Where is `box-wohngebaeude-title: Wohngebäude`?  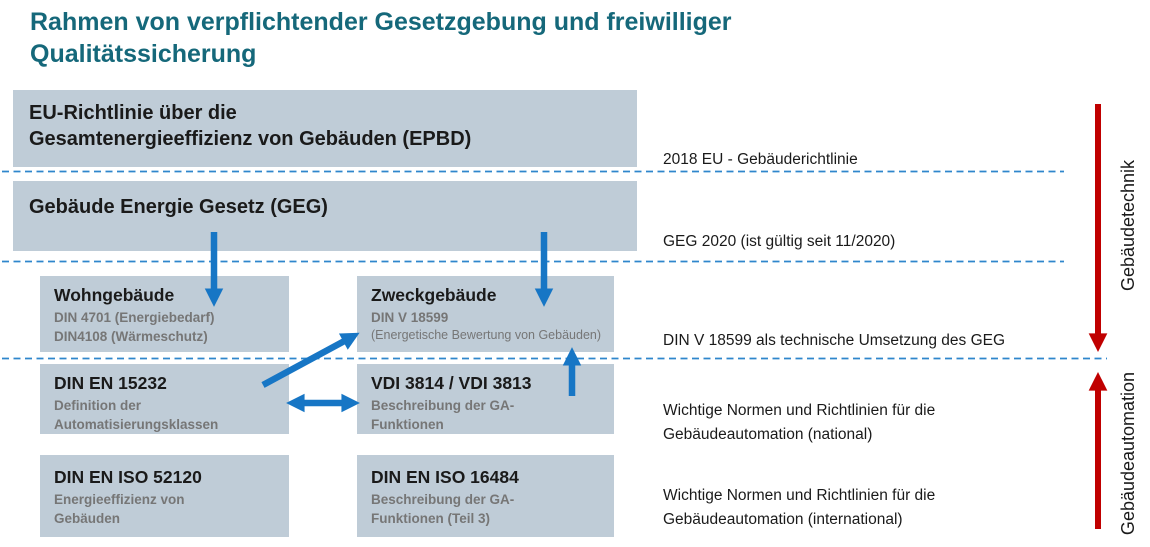 box-wohngebaeude-title: Wohngebäude is located at coordinates (114, 295).